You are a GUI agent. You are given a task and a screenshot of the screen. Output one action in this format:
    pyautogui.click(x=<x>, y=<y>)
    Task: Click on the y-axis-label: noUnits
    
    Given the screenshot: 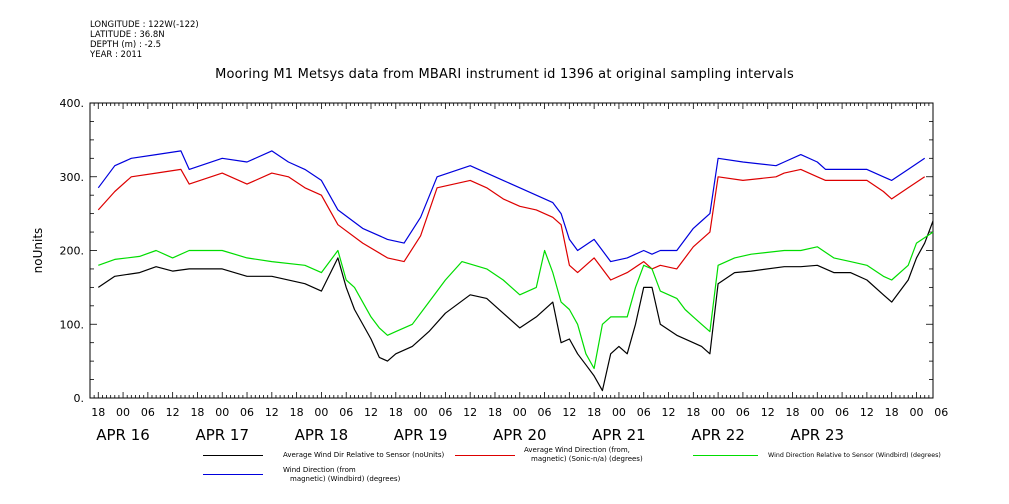 What is the action you would take?
    pyautogui.click(x=38, y=251)
    